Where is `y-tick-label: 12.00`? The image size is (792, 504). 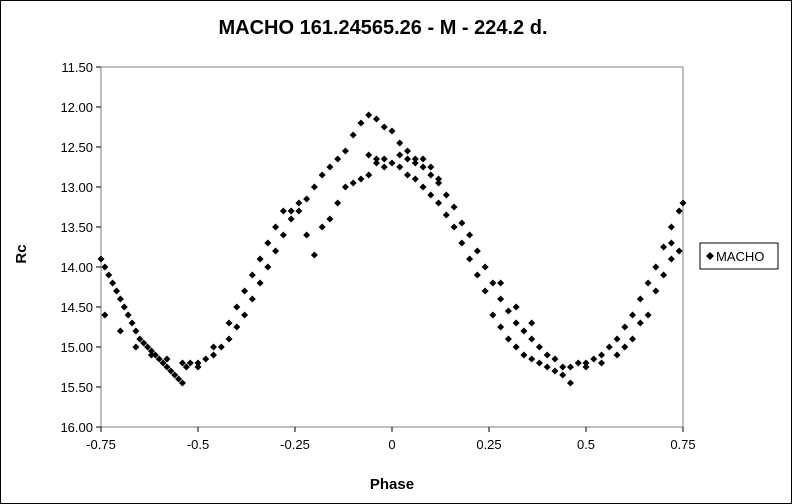
y-tick-label: 12.00 is located at coordinates (76, 107).